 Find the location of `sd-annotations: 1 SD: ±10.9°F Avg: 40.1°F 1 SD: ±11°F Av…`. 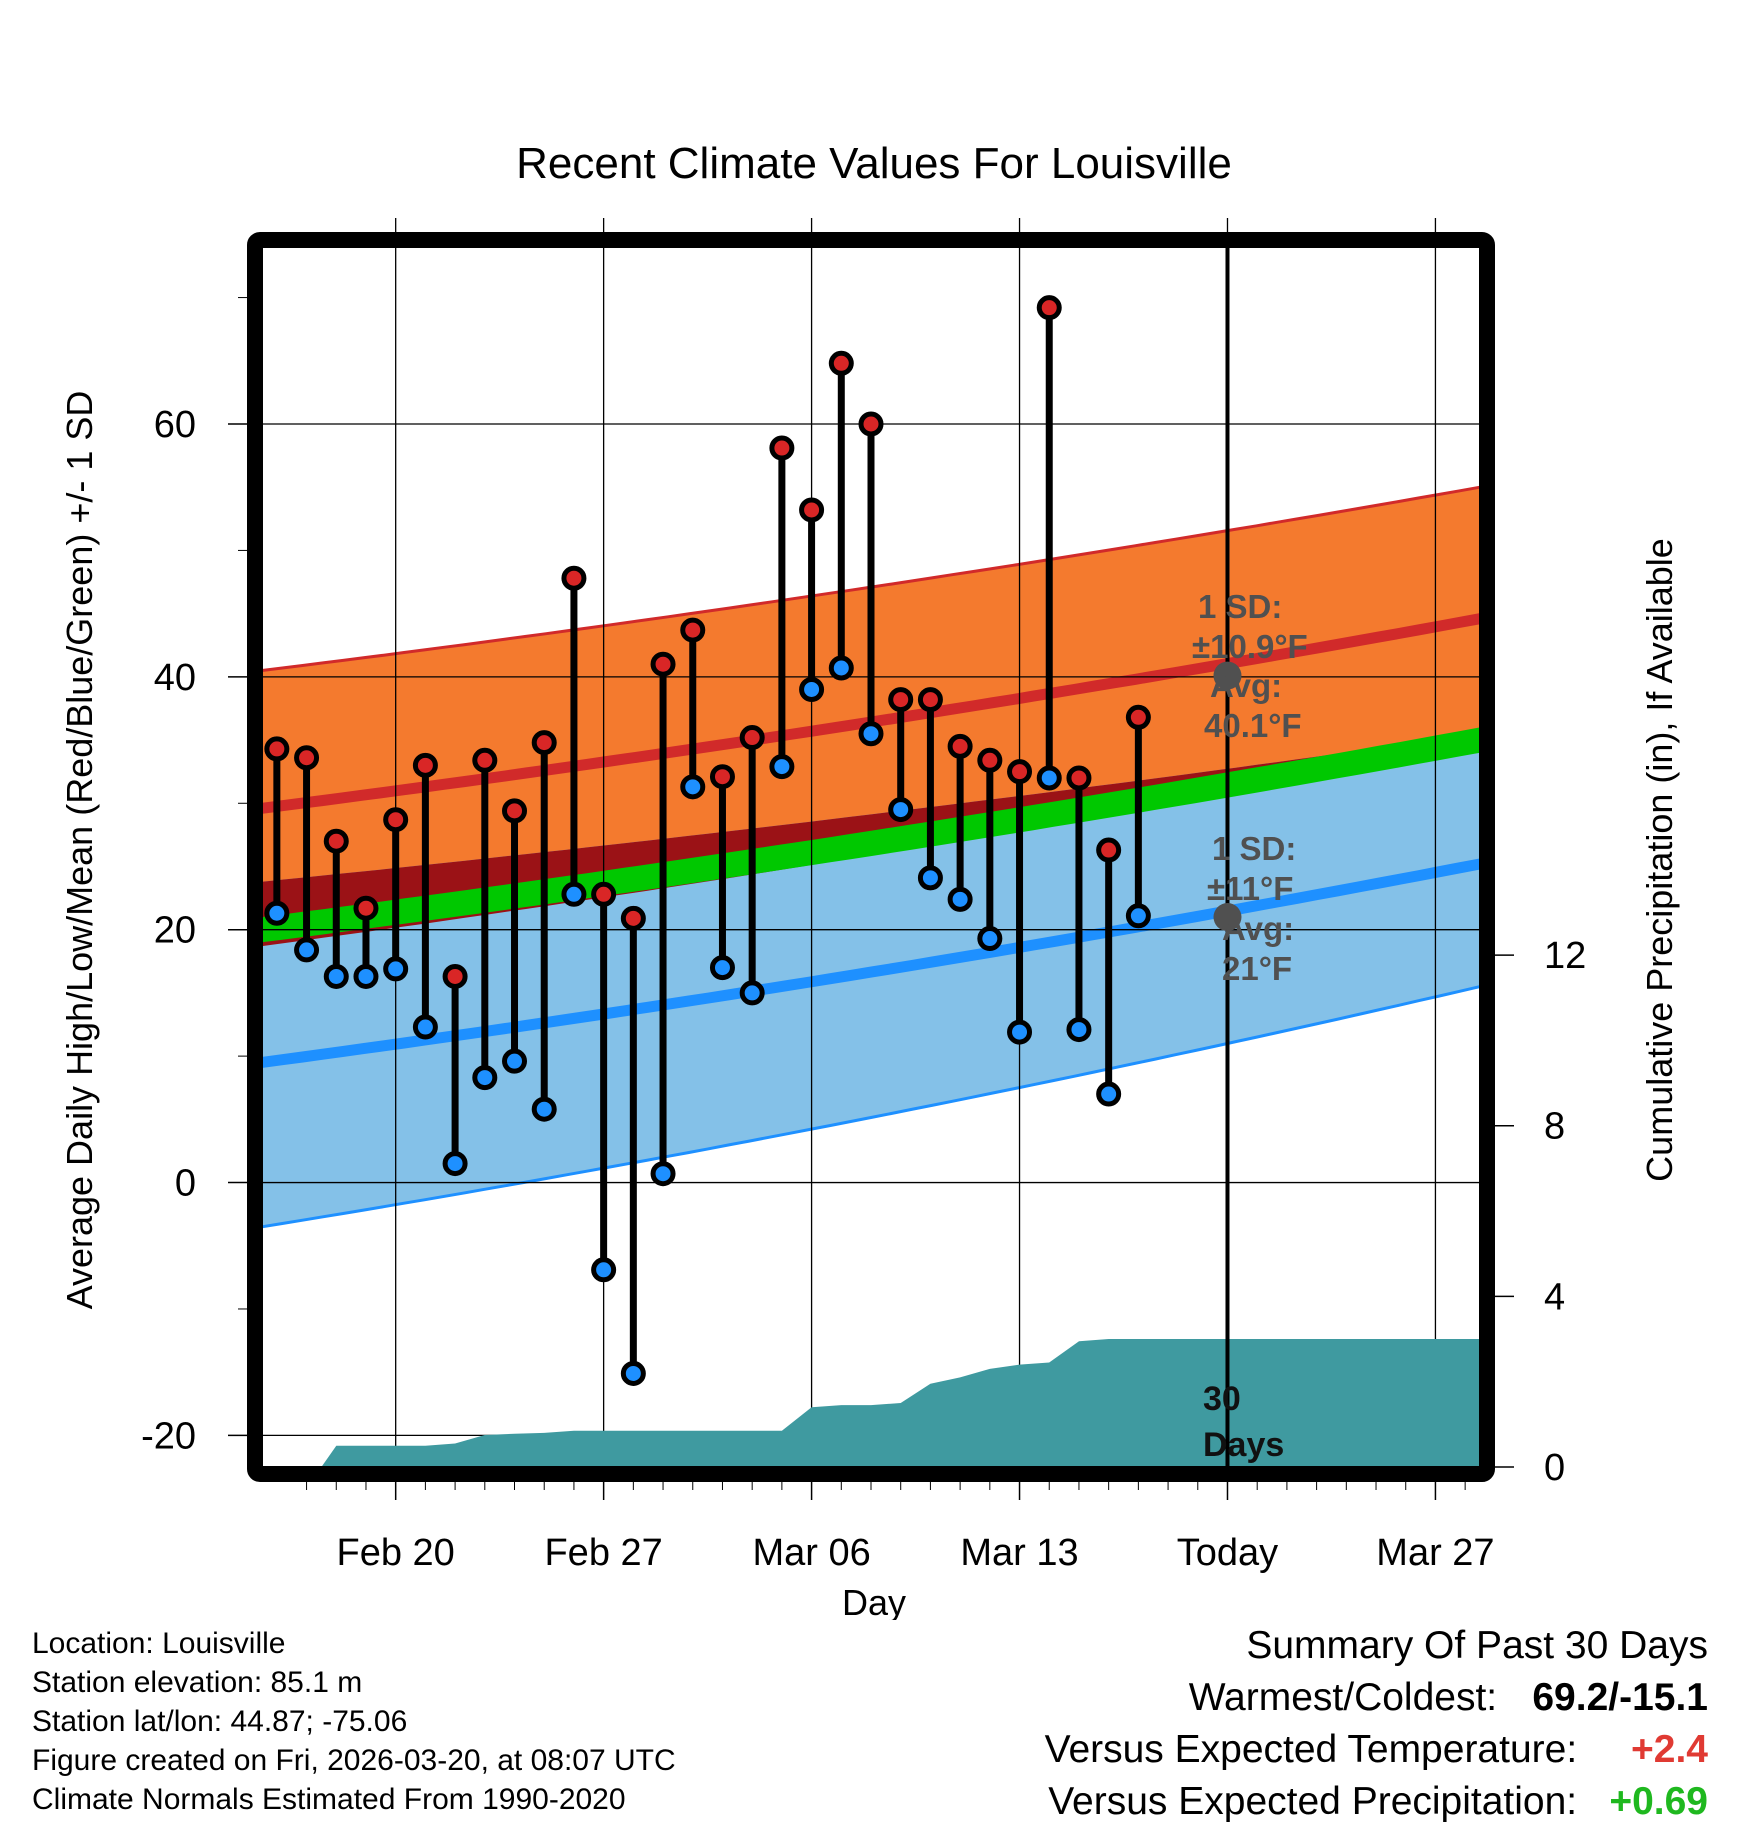

sd-annotations: 1 SD: ±10.9°F Avg: 40.1°F 1 SD: ±11°F Av… is located at coordinates (1250, 1026).